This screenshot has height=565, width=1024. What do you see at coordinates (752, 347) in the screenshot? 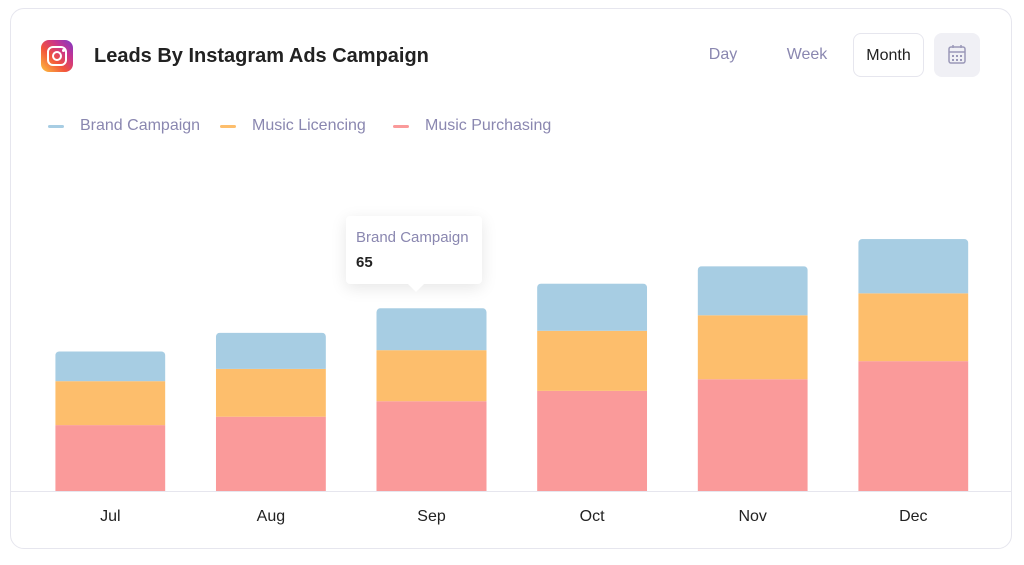
I see `bar-music-licencing-nov` at bounding box center [752, 347].